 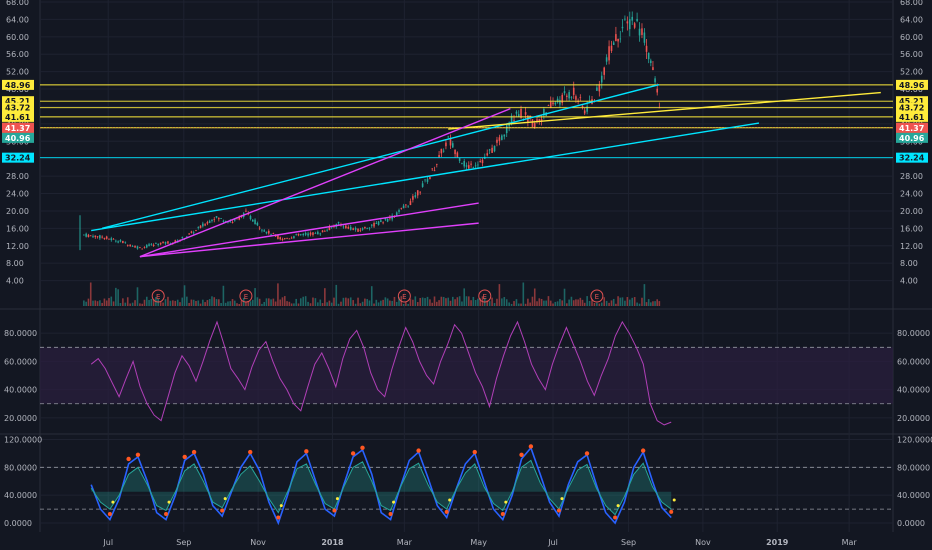 I want to click on osc1-tick-label-right: 40.0000, so click(x=913, y=390).